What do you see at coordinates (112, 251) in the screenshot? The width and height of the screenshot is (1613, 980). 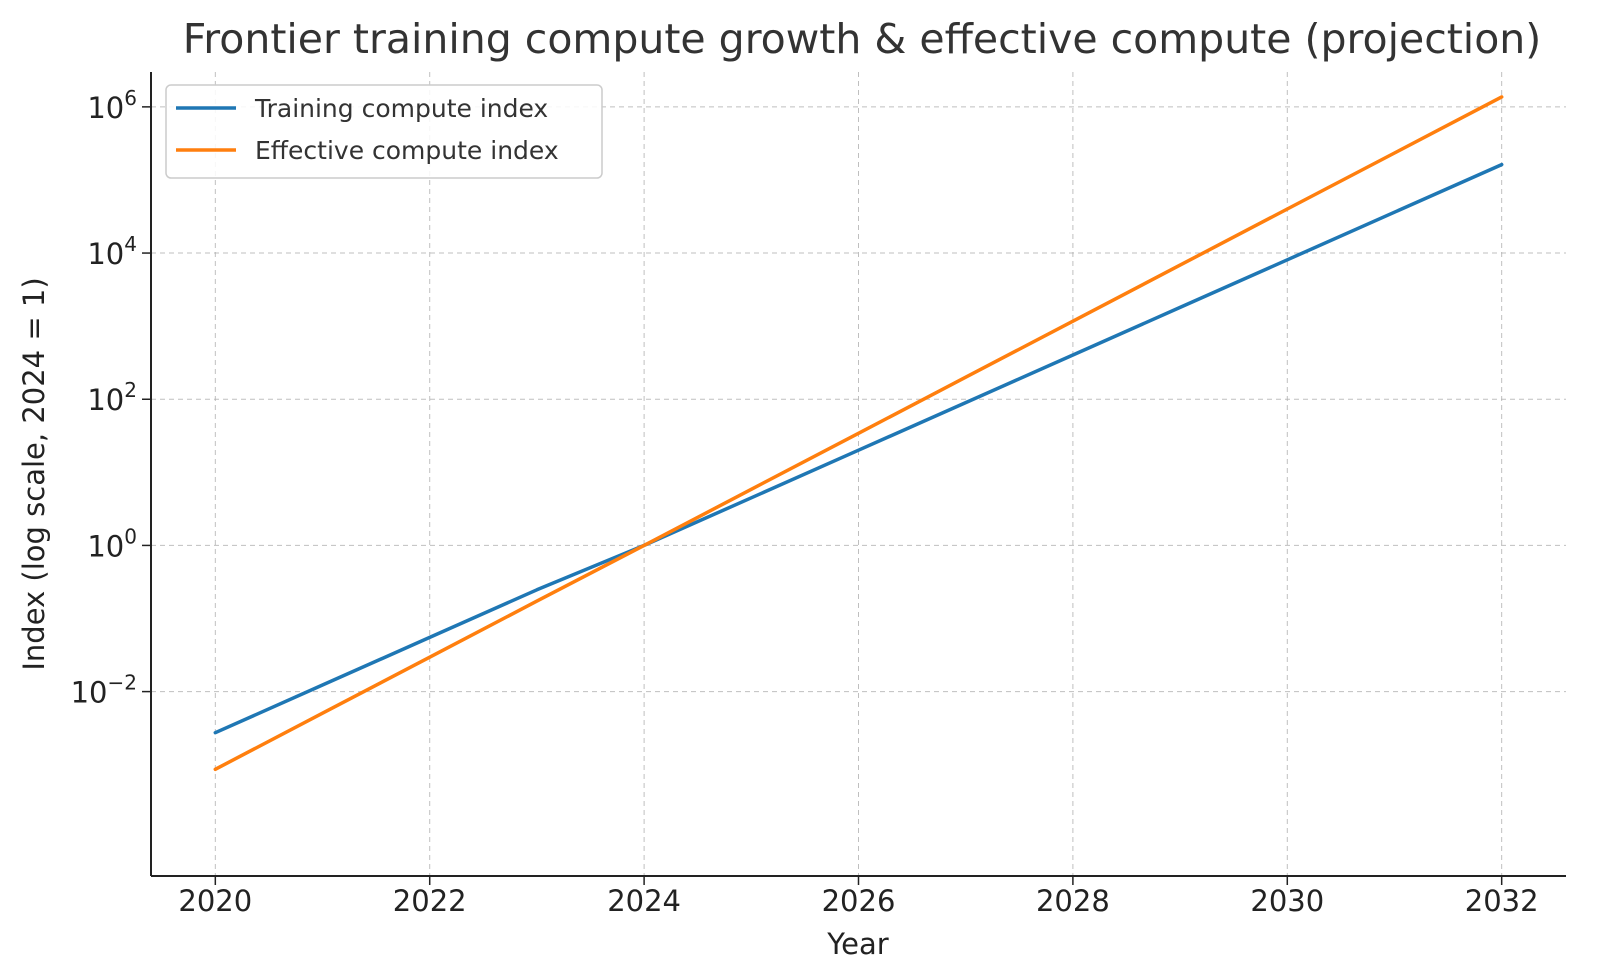 I see `y-tick-label: 10⁴` at bounding box center [112, 251].